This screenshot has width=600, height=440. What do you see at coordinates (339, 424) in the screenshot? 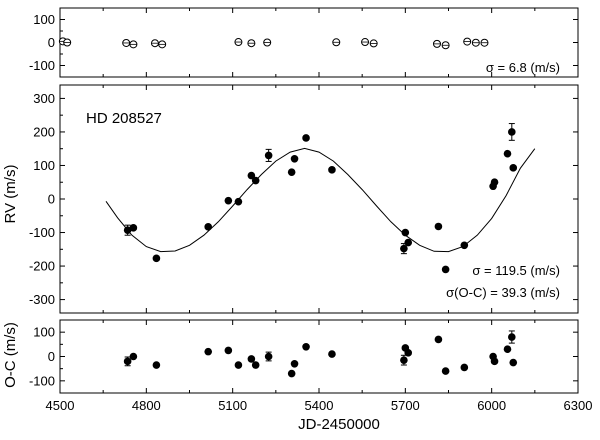
I see `x-axis-label: JD-2450000` at bounding box center [339, 424].